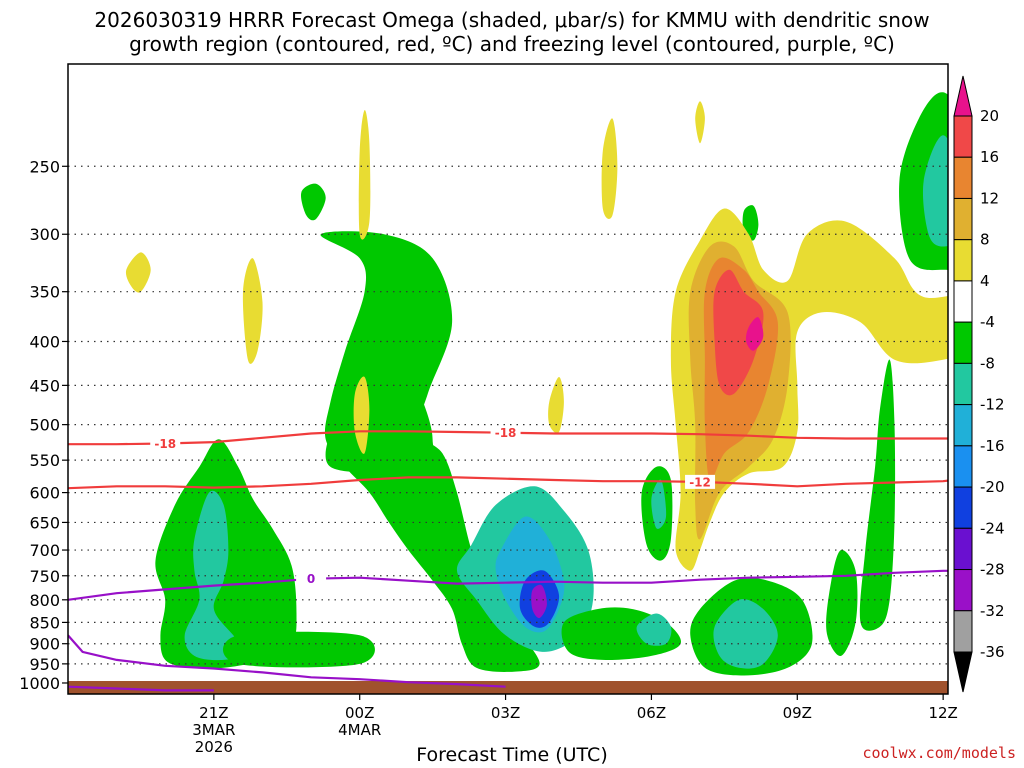 This screenshot has width=1024, height=768. I want to click on colorbar-label: 16, so click(989, 157).